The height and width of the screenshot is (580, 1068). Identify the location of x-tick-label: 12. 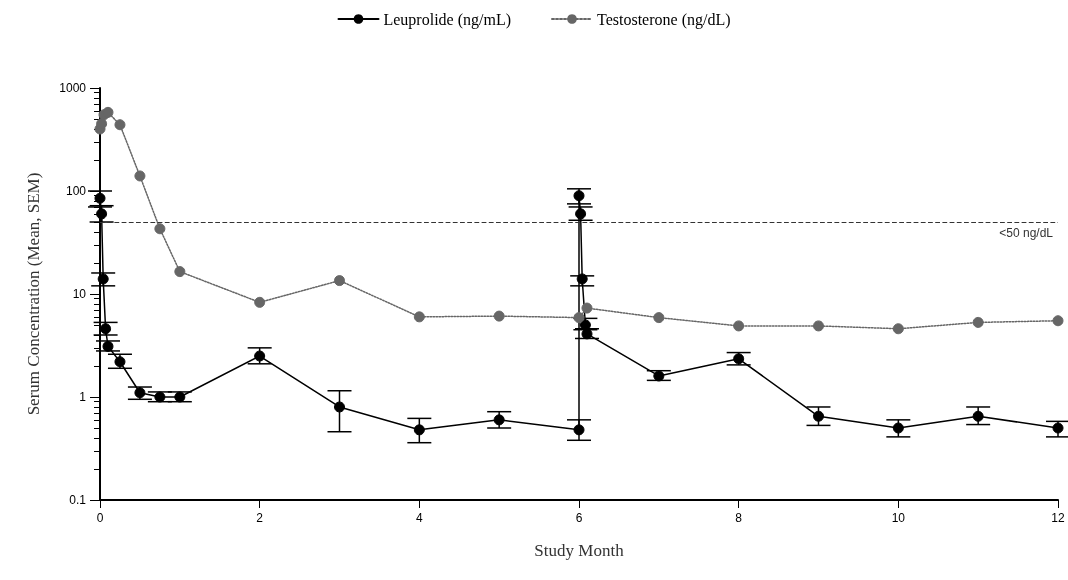
(1058, 518).